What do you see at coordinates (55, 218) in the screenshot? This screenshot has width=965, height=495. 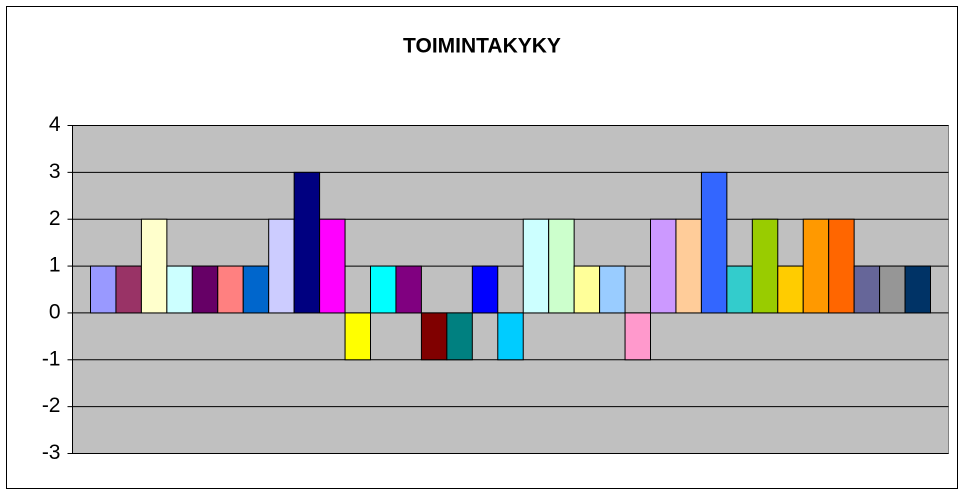 I see `y-tick-label: 2` at bounding box center [55, 218].